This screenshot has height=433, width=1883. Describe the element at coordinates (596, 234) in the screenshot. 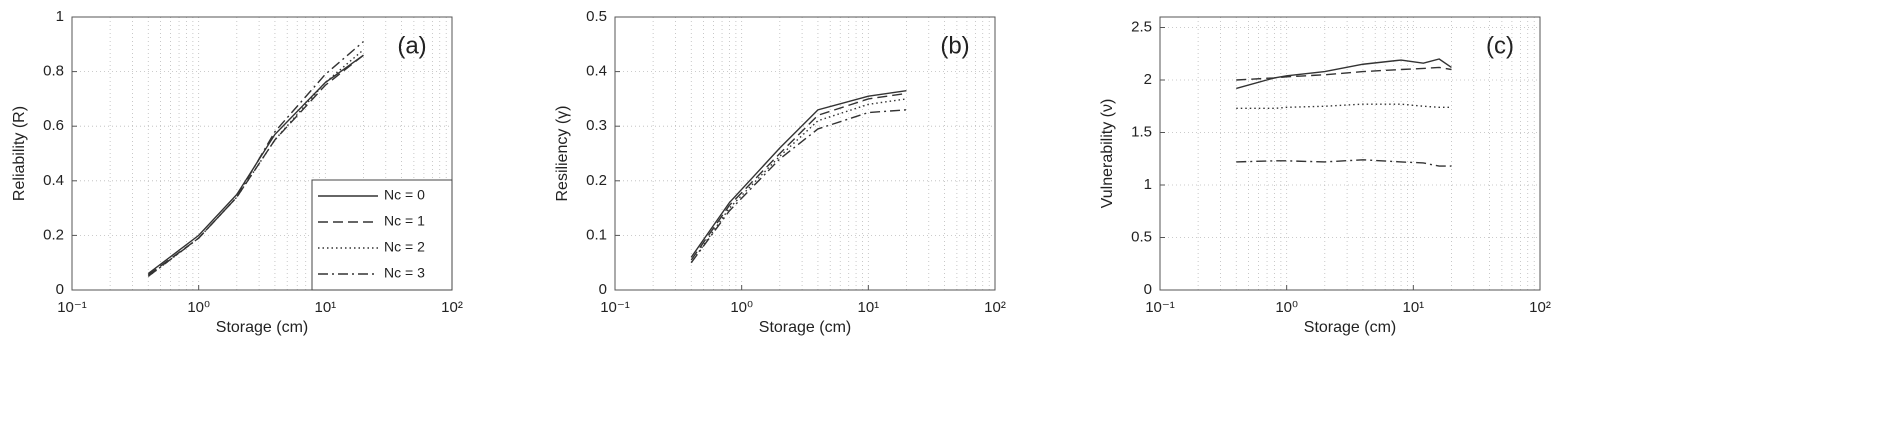

I see `y-tick-label: 0.1` at that location.